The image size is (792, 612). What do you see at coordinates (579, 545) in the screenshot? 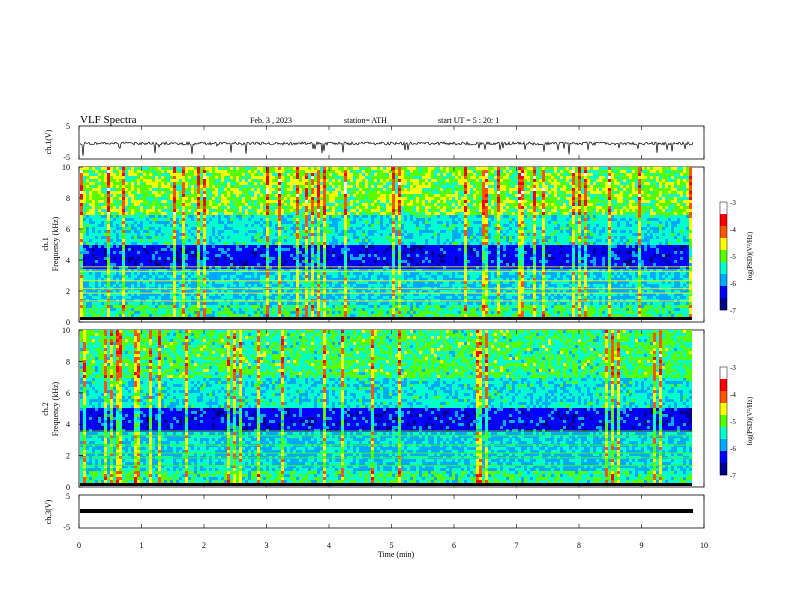
I see `x-tick-label: 8` at bounding box center [579, 545].